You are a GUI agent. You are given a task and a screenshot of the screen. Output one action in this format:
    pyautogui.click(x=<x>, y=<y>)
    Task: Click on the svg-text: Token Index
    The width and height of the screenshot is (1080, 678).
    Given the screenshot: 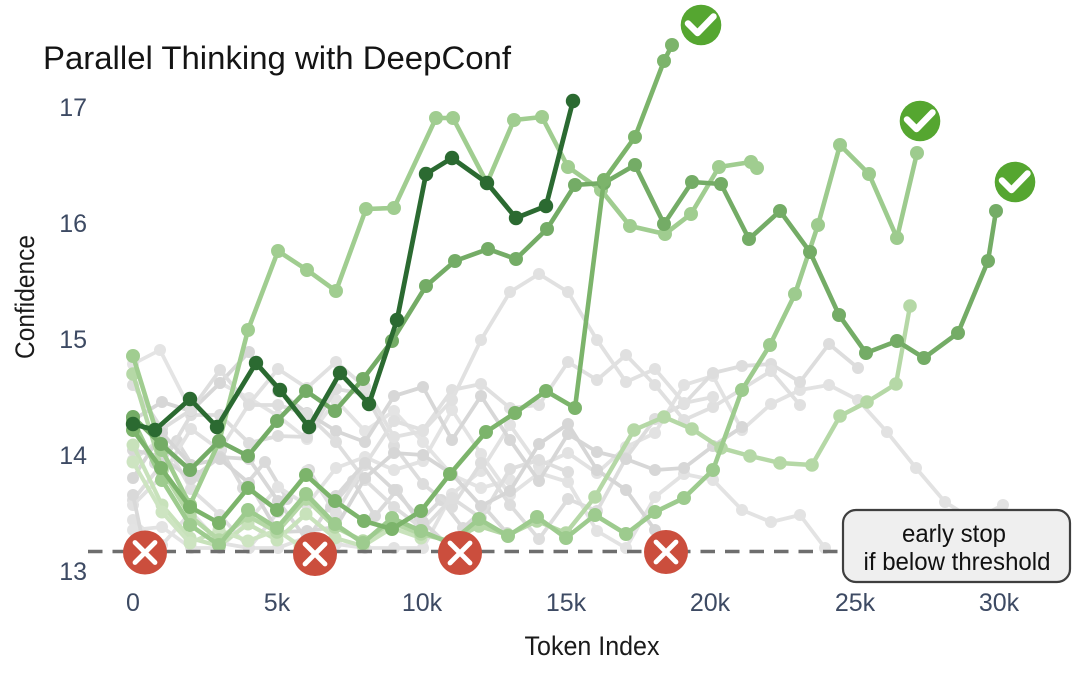 What is the action you would take?
    pyautogui.click(x=592, y=646)
    